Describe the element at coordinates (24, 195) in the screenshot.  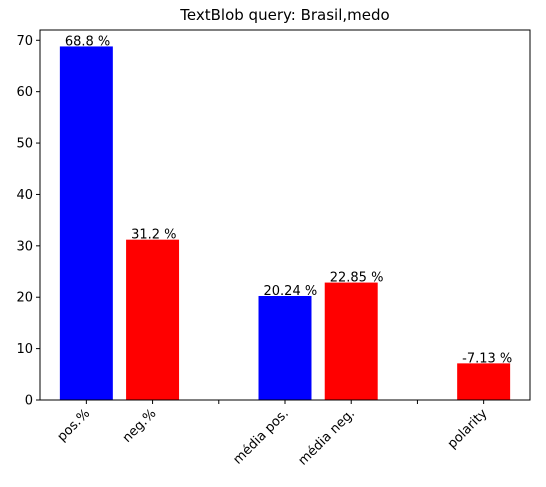
I see `y-tick-label-4: 40` at that location.